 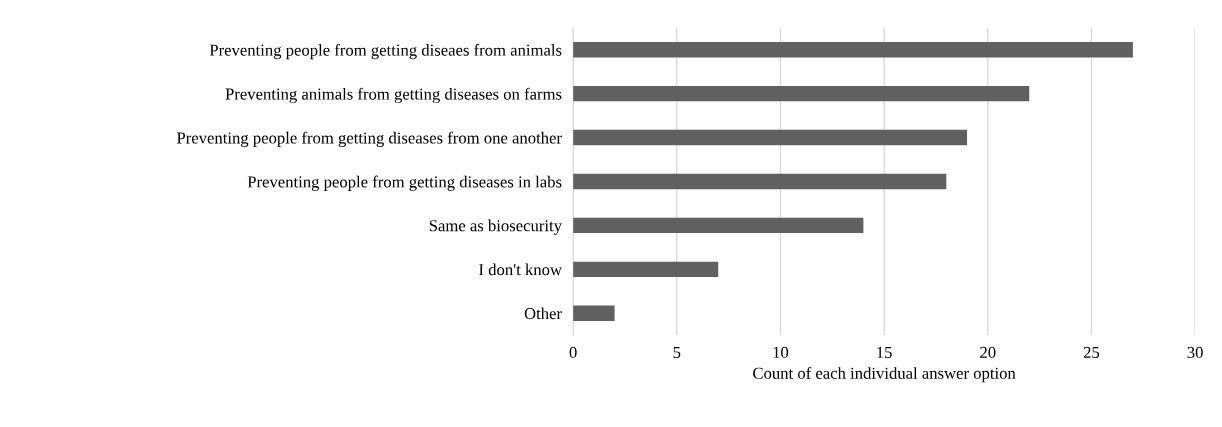 What do you see at coordinates (1195, 352) in the screenshot?
I see `x-tick-label: 30` at bounding box center [1195, 352].